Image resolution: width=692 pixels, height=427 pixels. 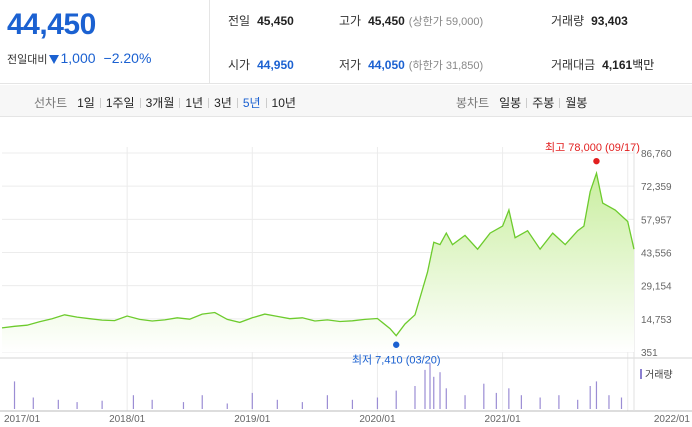 I want to click on volume-legend-label: 거래량, so click(x=659, y=375).